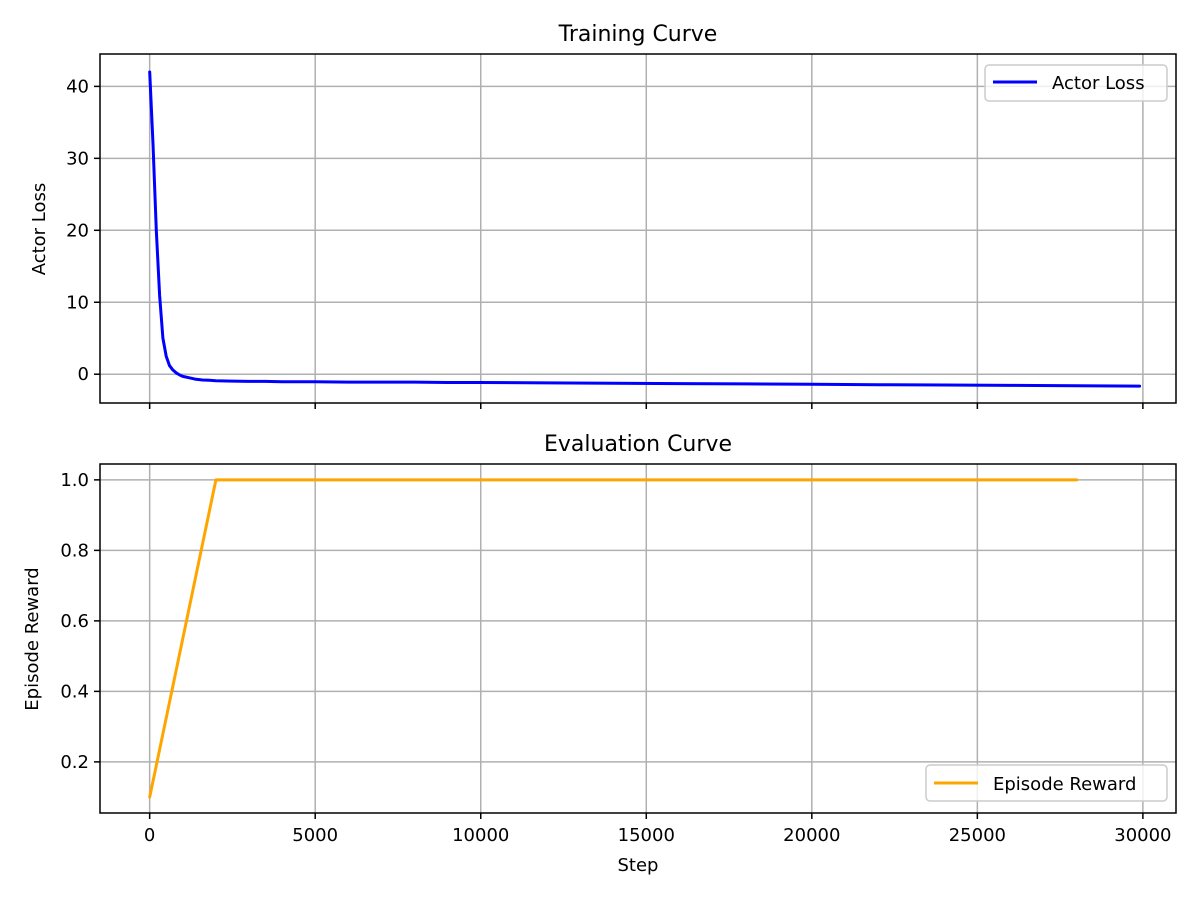  Describe the element at coordinates (149, 835) in the screenshot. I see `x-tick-label: 0` at that location.